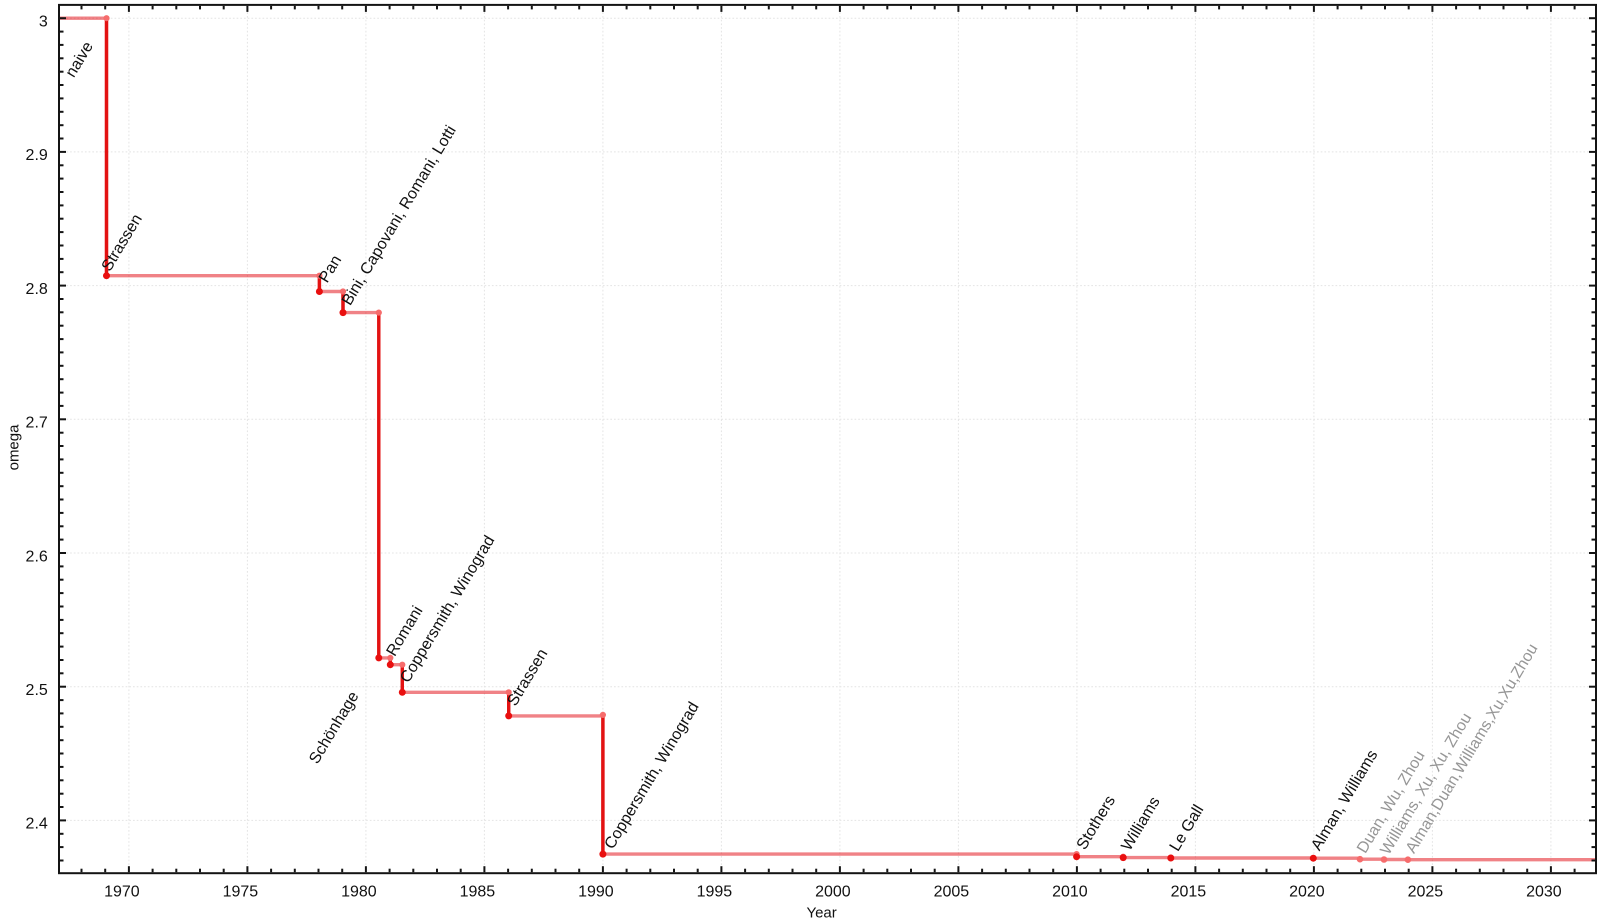 The height and width of the screenshot is (920, 1600). I want to click on svg-text: Alman,Duan,Williams,Xu,Xu,Zhou, so click(1472, 748).